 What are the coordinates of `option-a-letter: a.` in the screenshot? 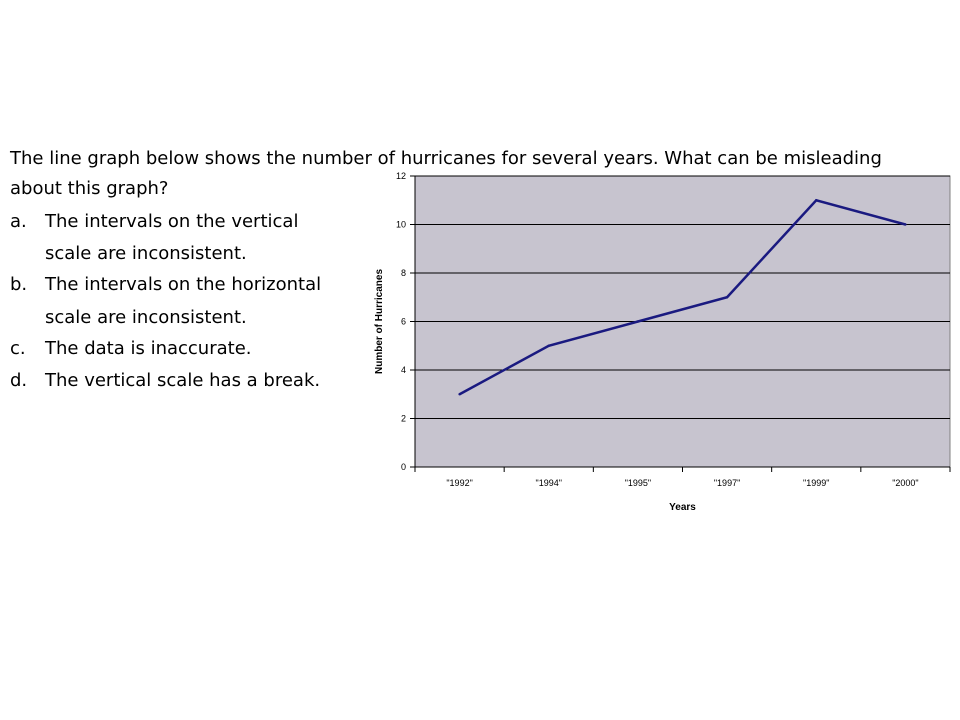 It's located at (18, 221).